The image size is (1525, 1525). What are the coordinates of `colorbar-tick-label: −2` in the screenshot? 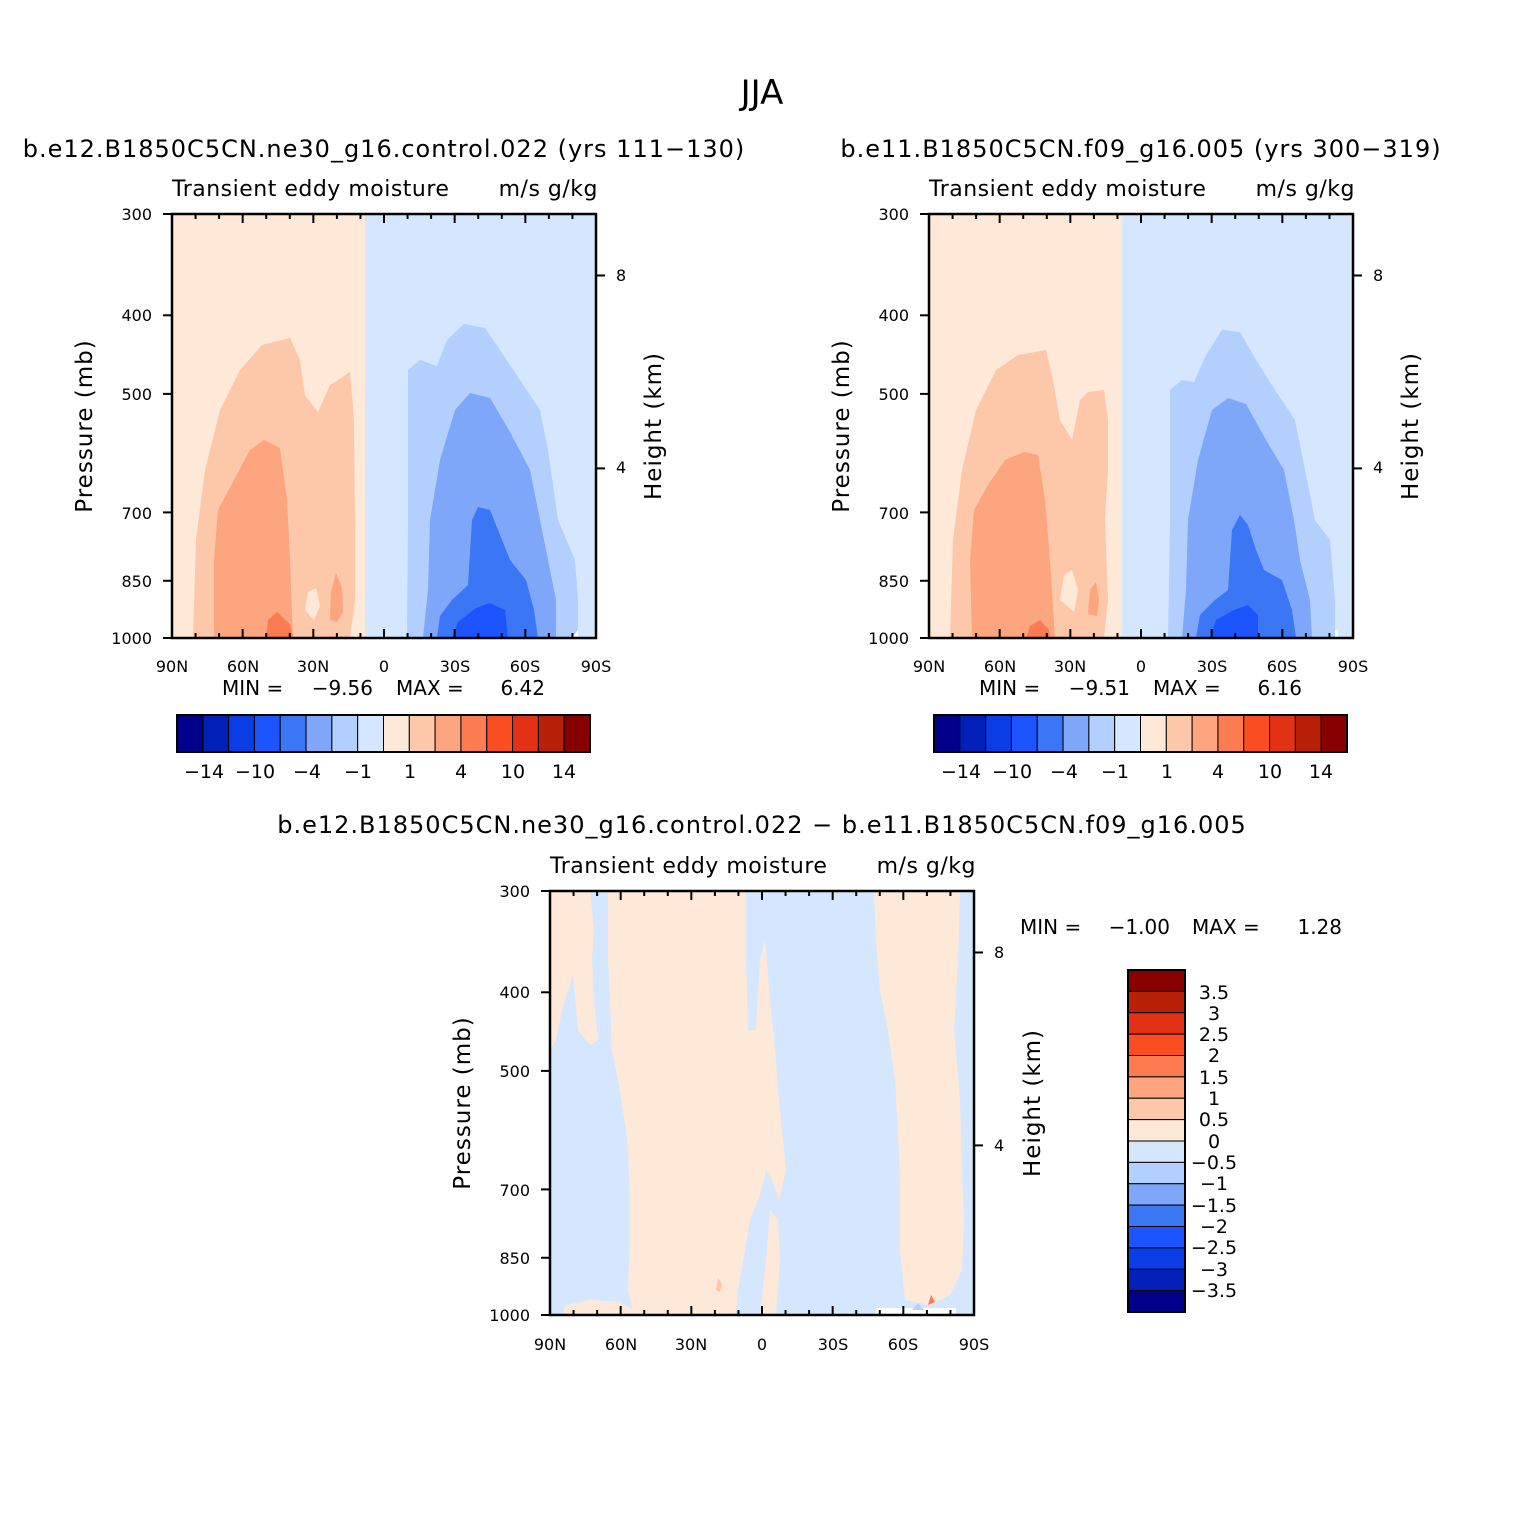 It's located at (1214, 1227).